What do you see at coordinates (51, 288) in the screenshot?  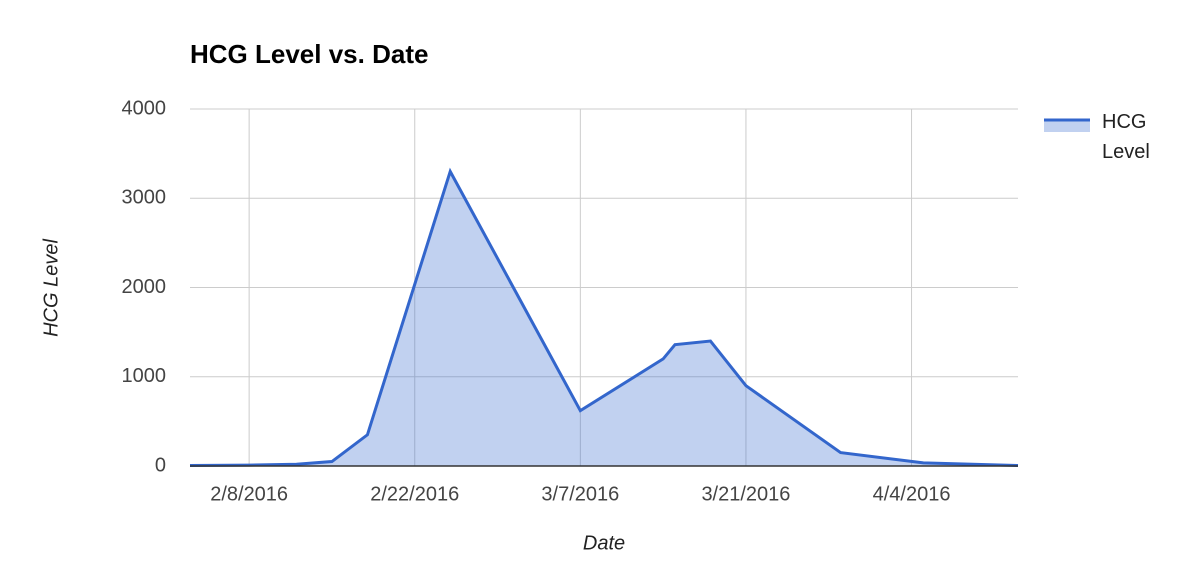 I see `y-axis-title: HCG Level` at bounding box center [51, 288].